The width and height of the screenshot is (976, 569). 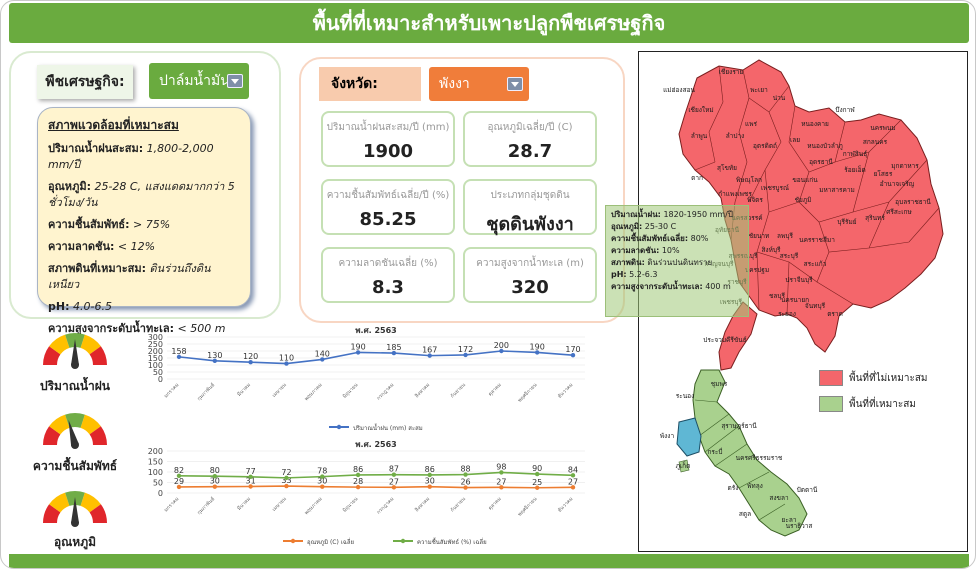 I want to click on map-province-label: เชียงราย, so click(x=731, y=72).